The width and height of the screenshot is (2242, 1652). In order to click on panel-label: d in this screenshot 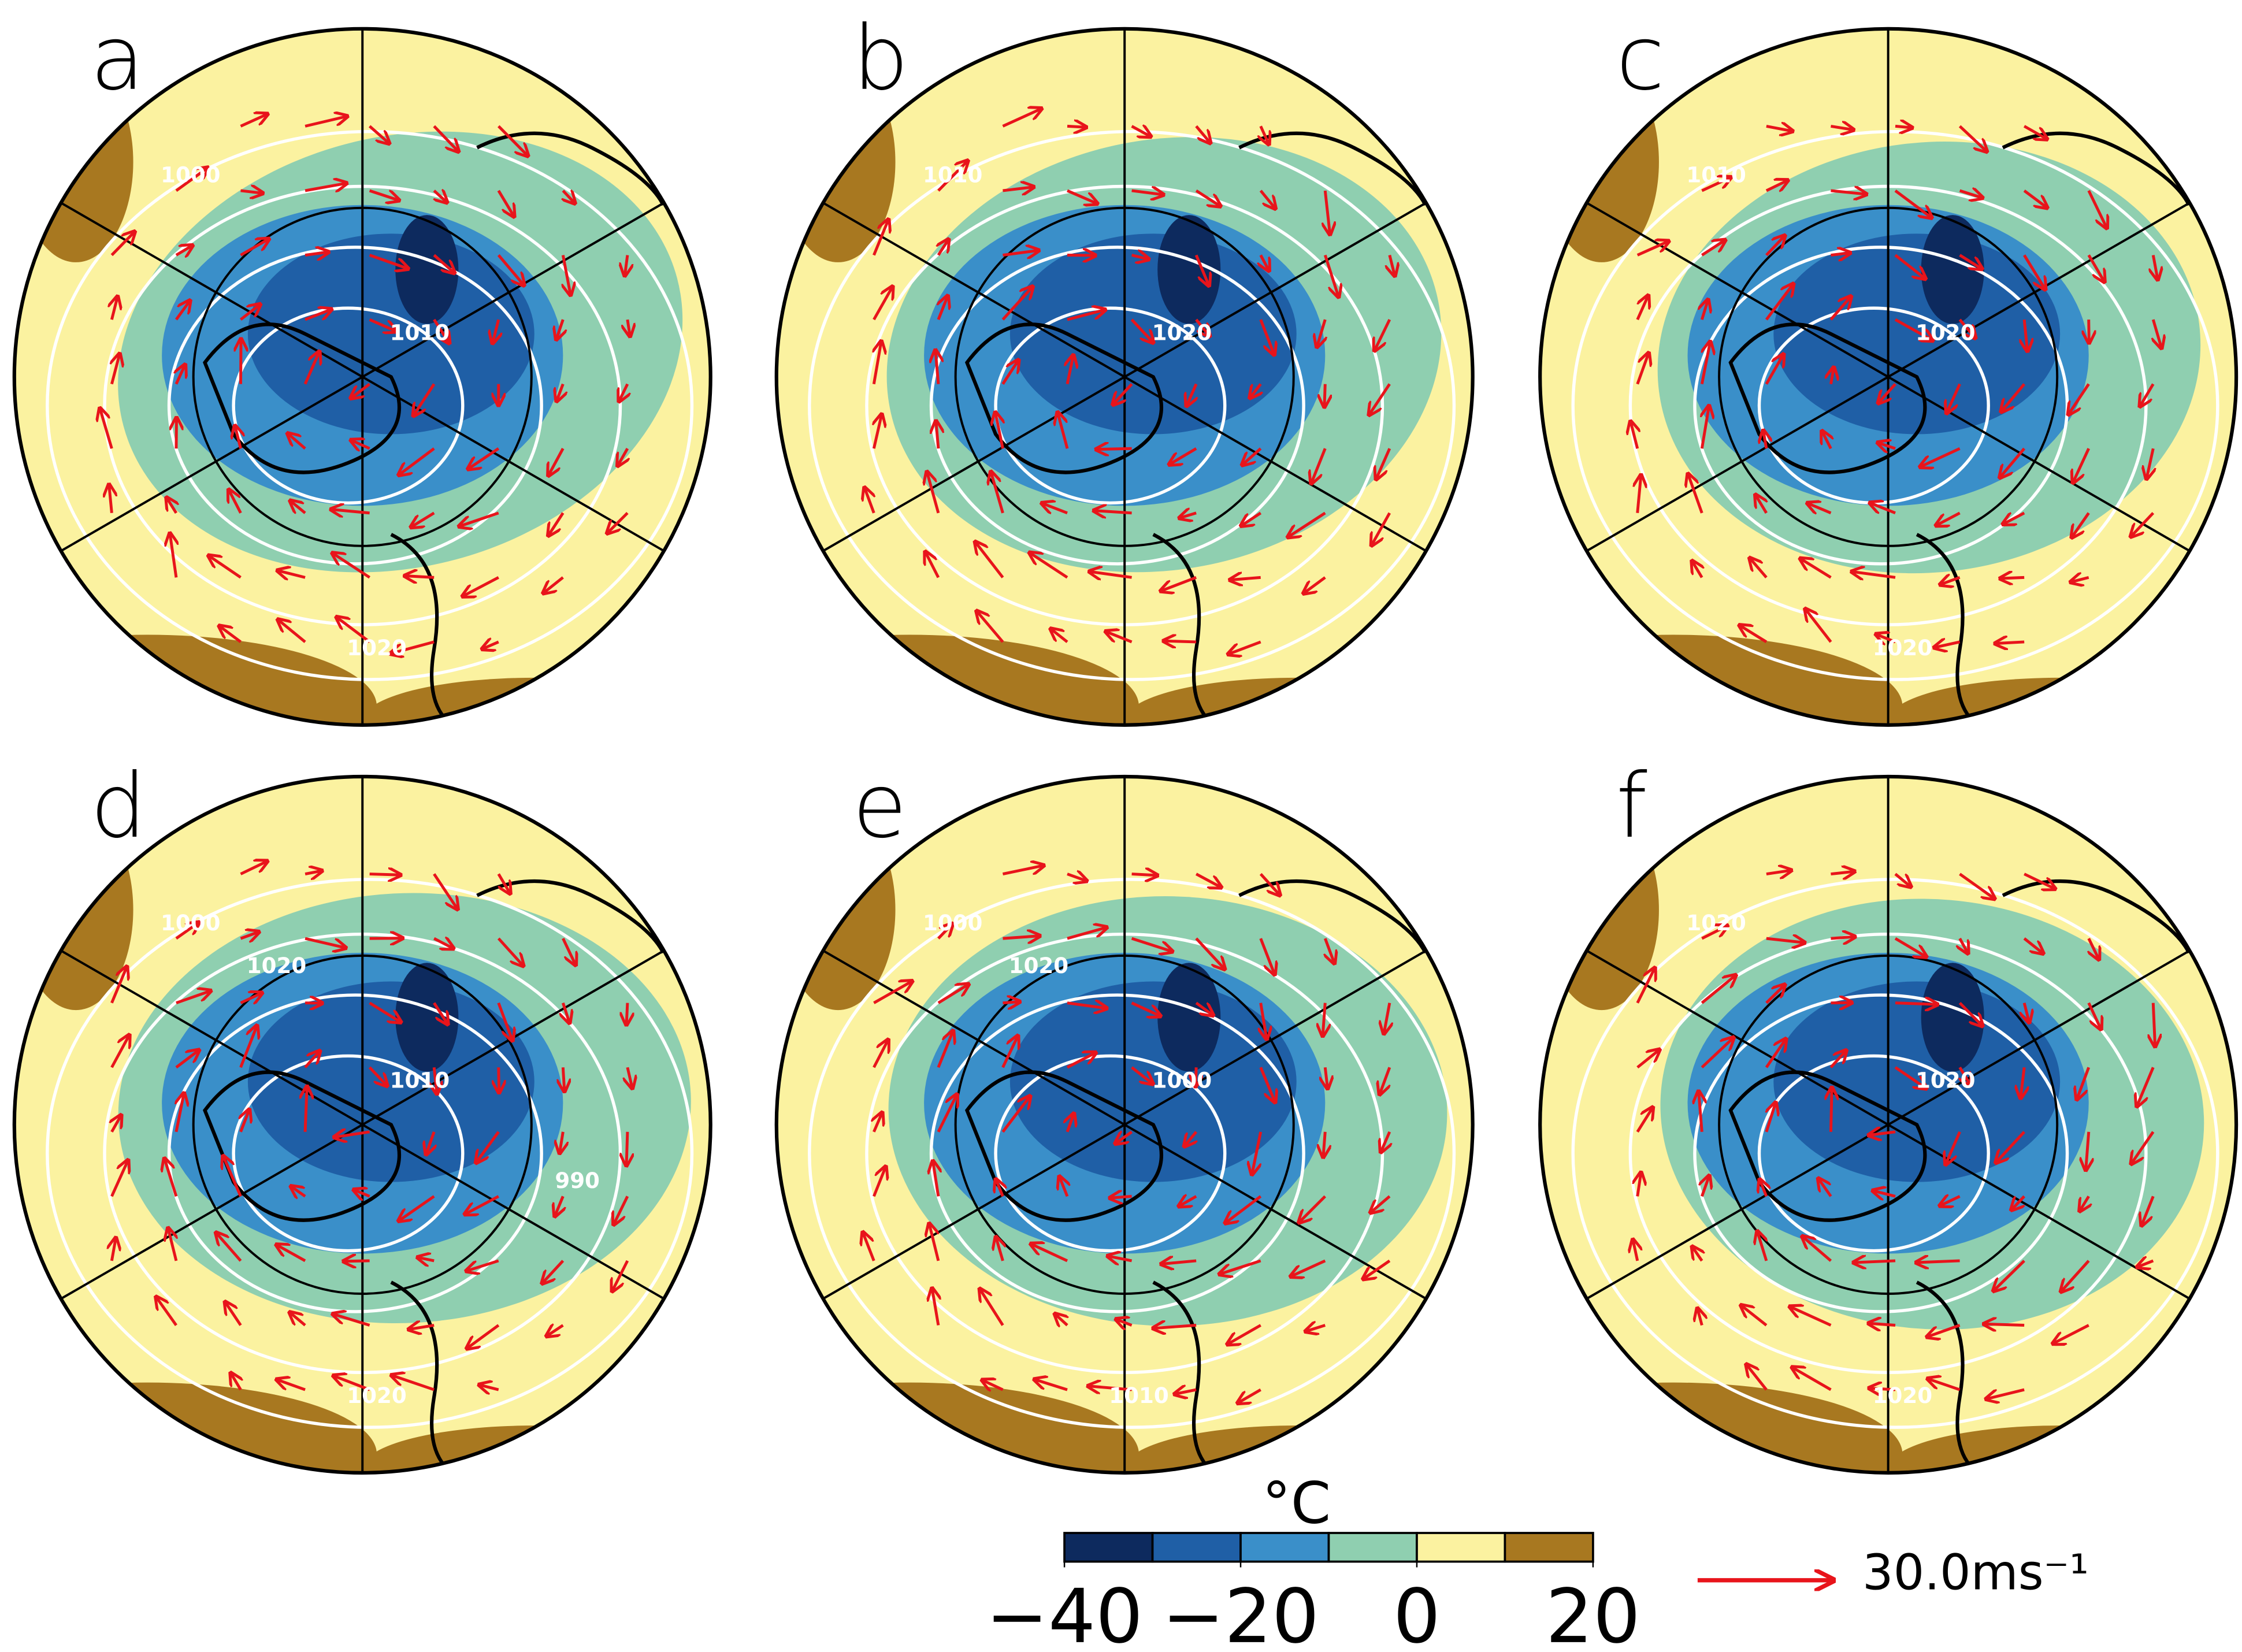, I will do `click(118, 806)`.